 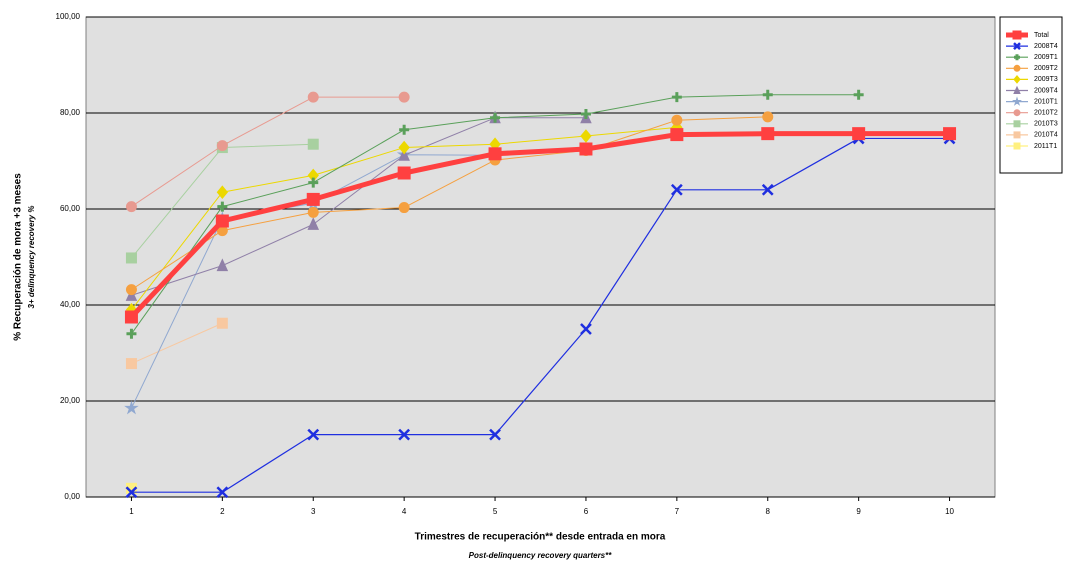 I want to click on legend-label: 2009T1, so click(x=1046, y=57).